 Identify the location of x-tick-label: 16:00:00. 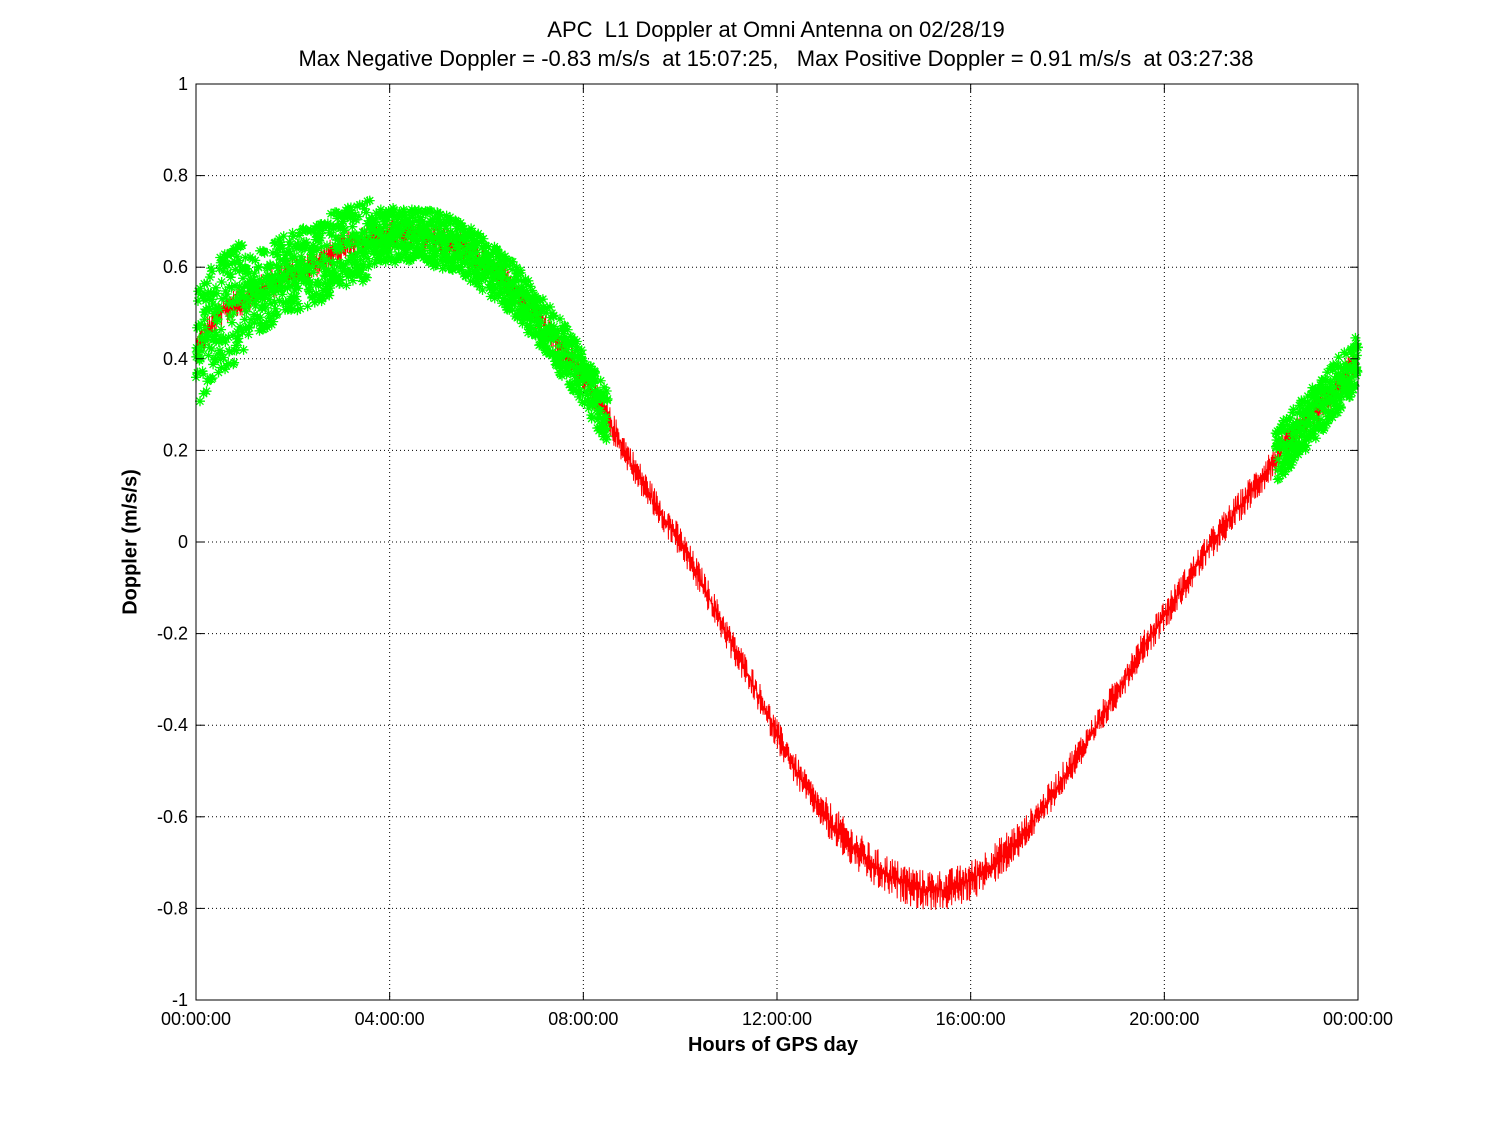
(971, 1019).